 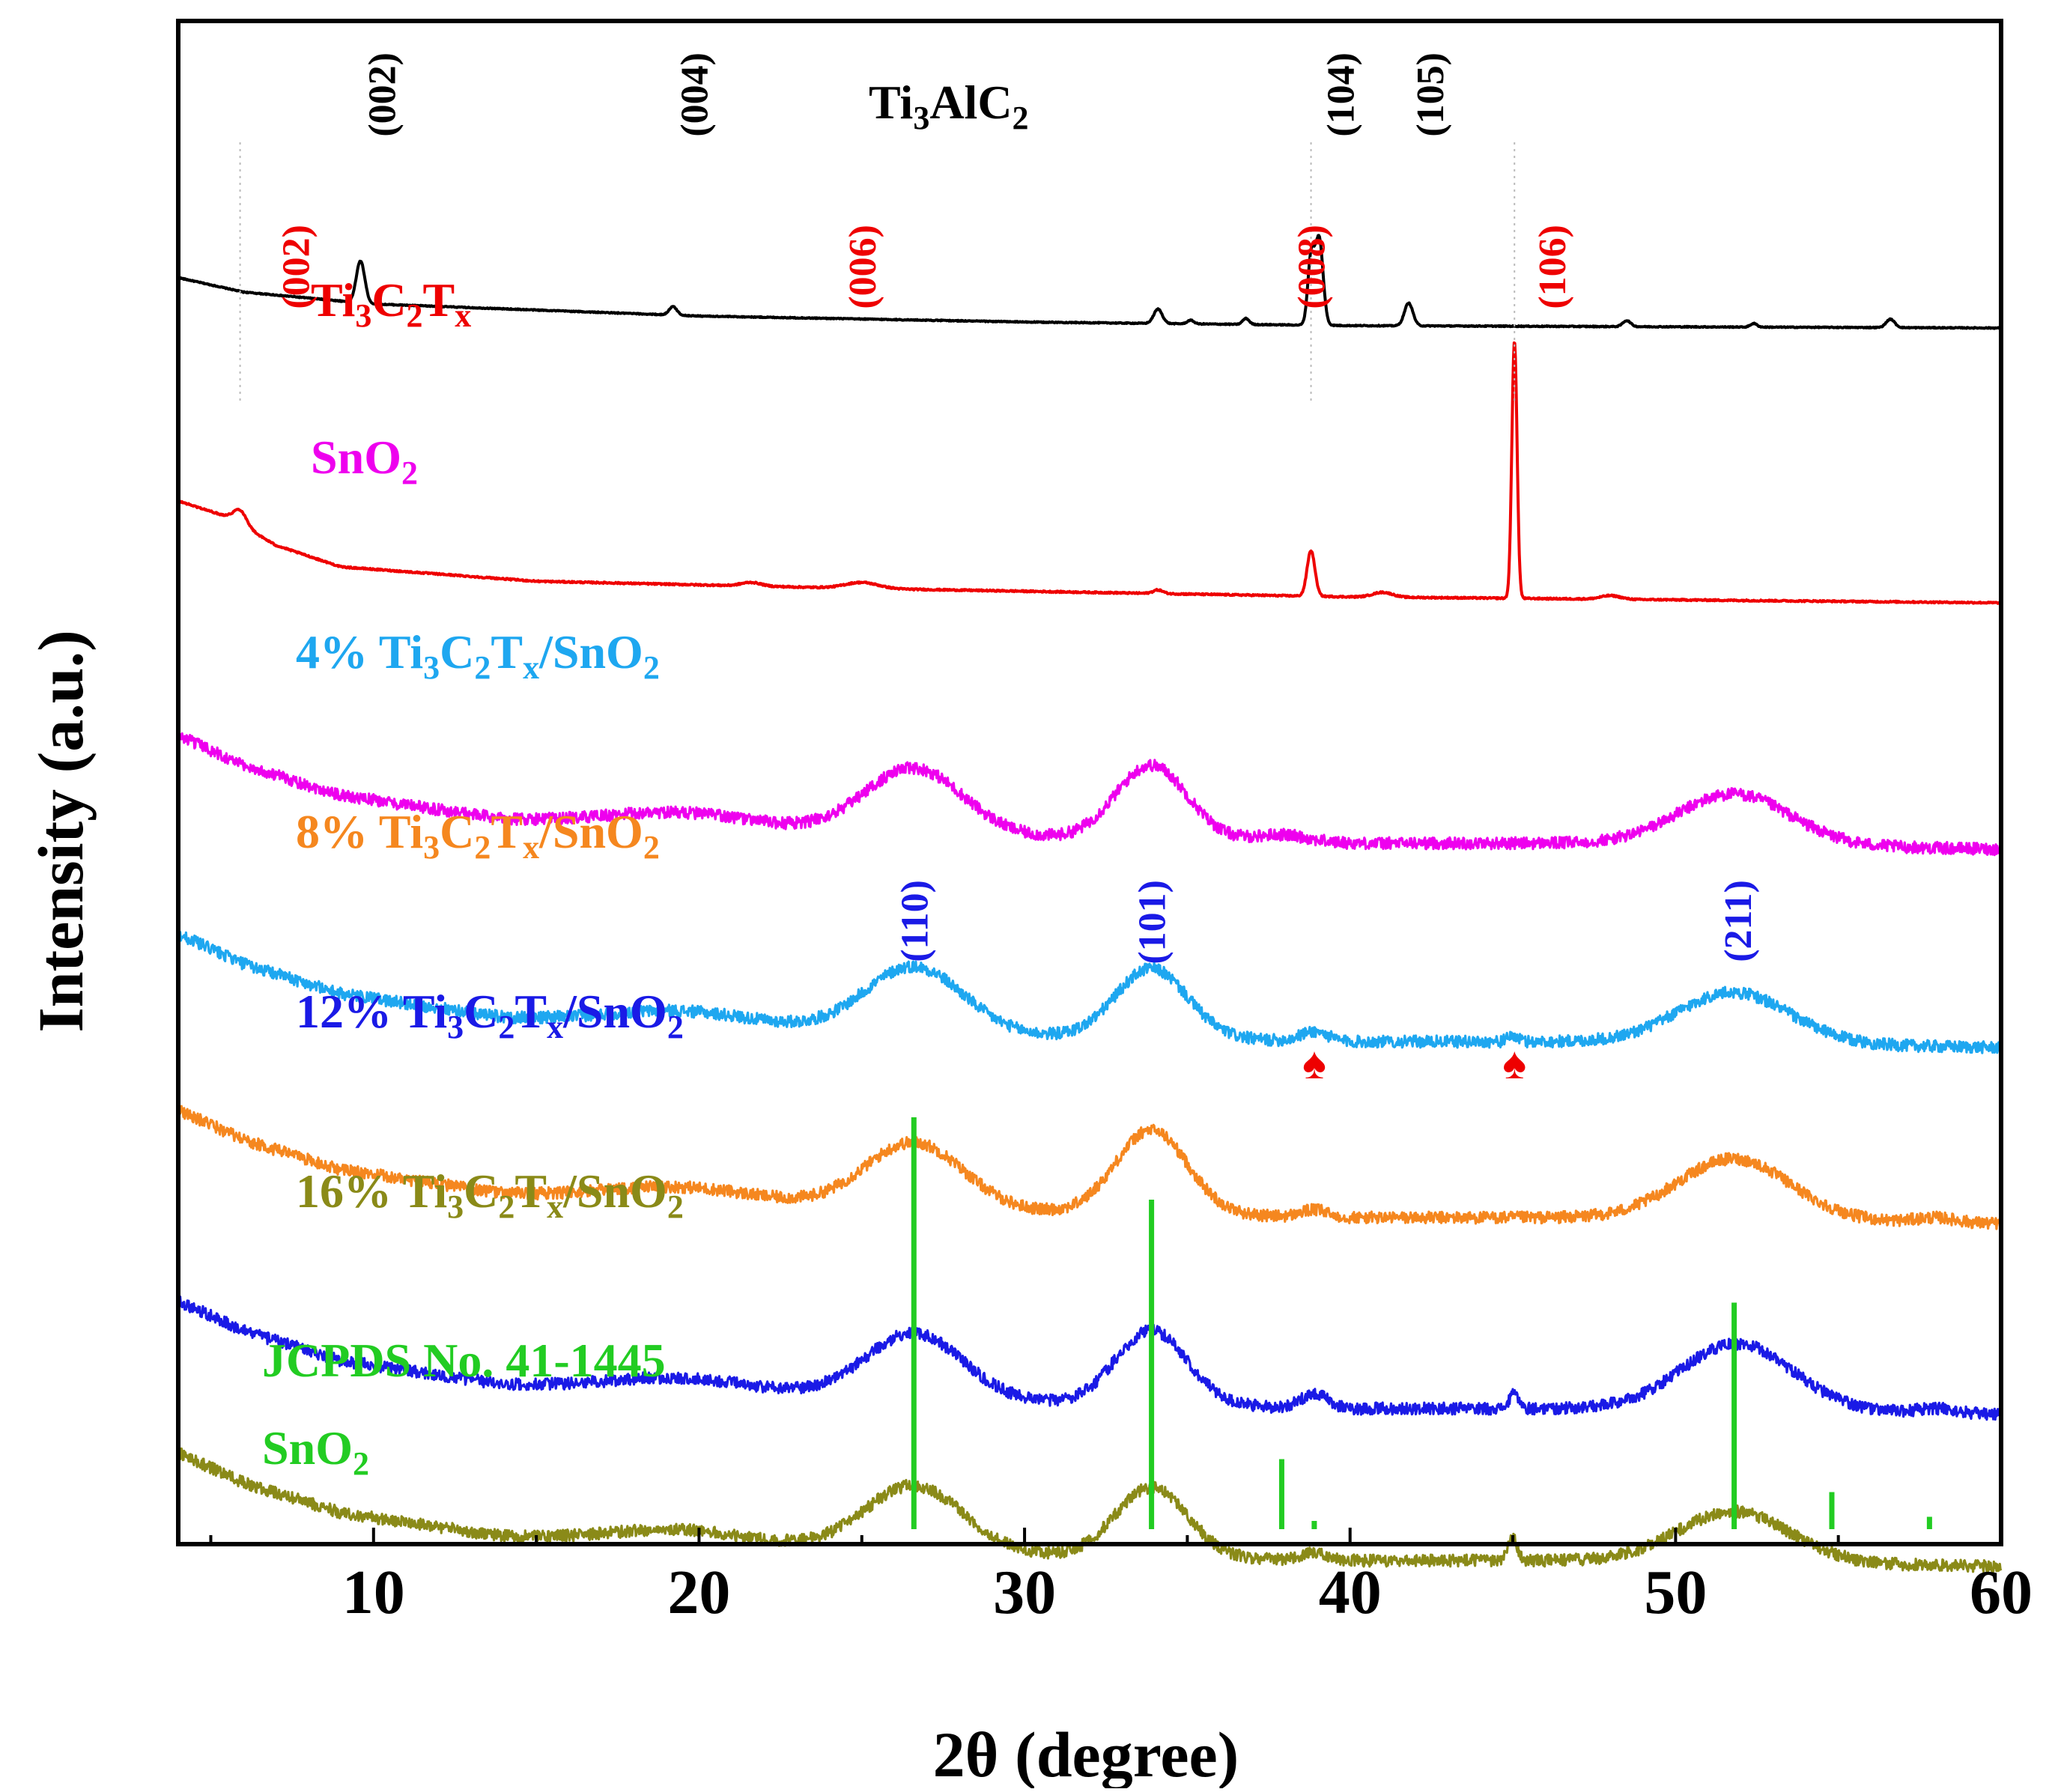 I want to click on y-axis-title: Intensity (a.u.), so click(x=61, y=831).